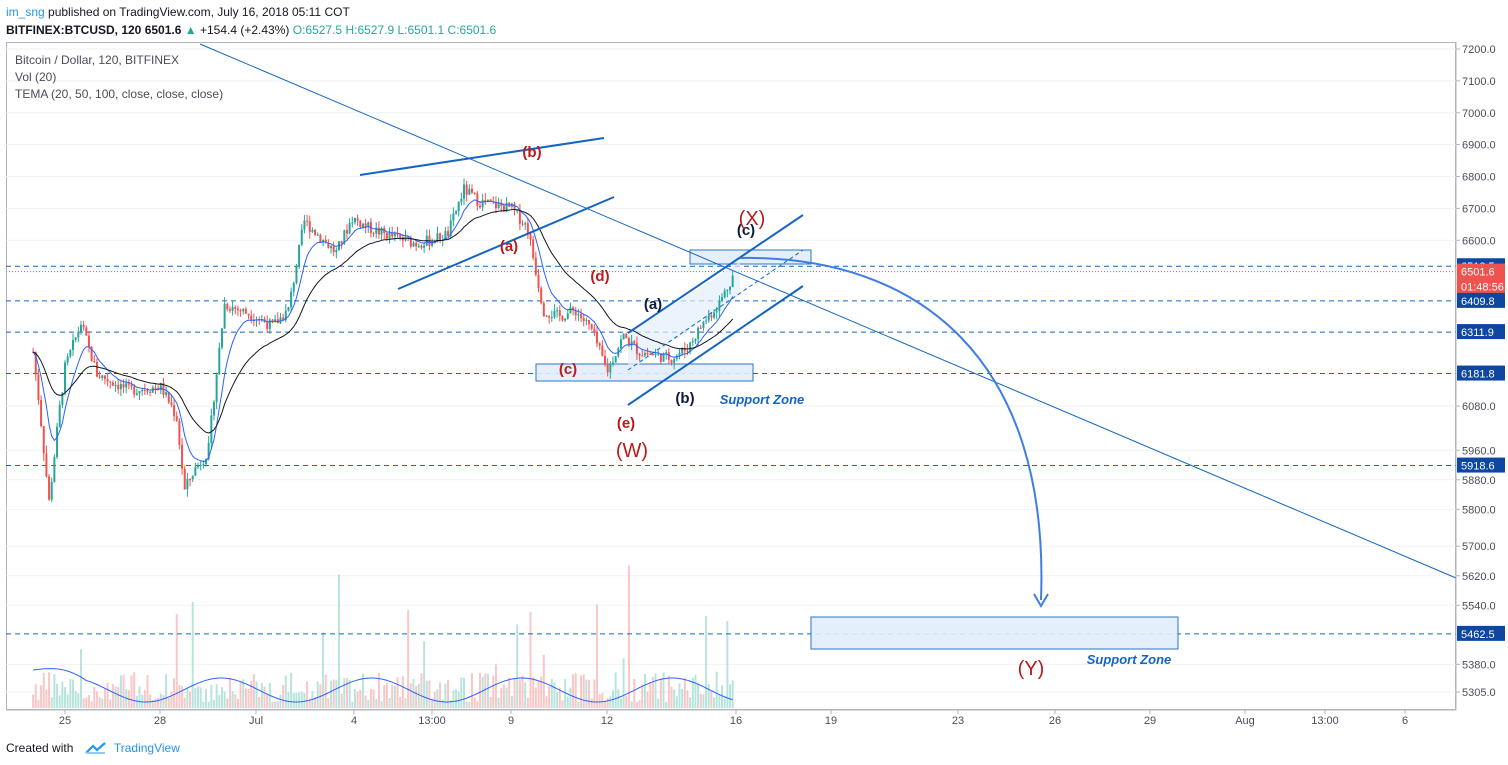  What do you see at coordinates (958, 721) in the screenshot?
I see `time-tick-label: 23` at bounding box center [958, 721].